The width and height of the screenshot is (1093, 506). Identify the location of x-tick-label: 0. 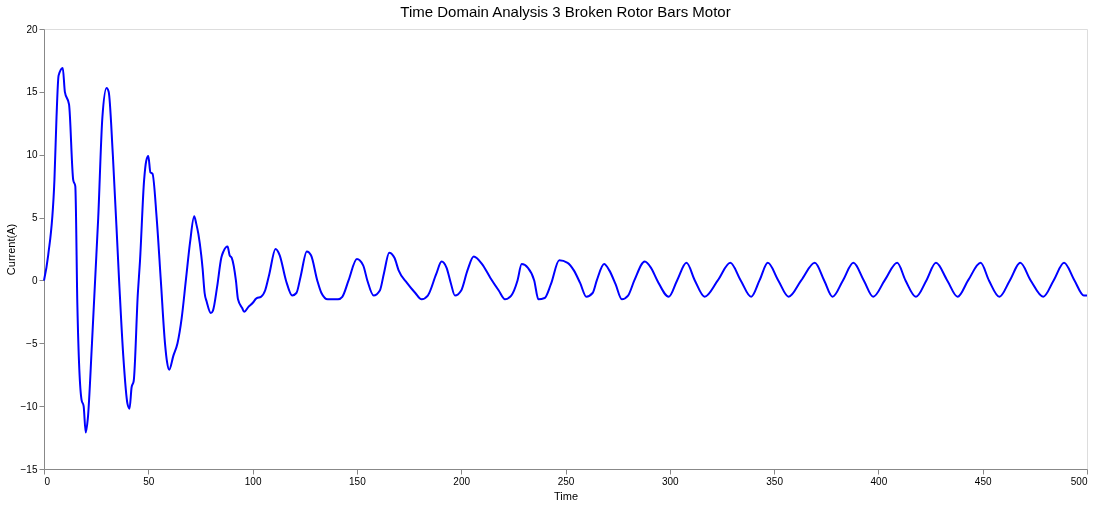
(47, 481).